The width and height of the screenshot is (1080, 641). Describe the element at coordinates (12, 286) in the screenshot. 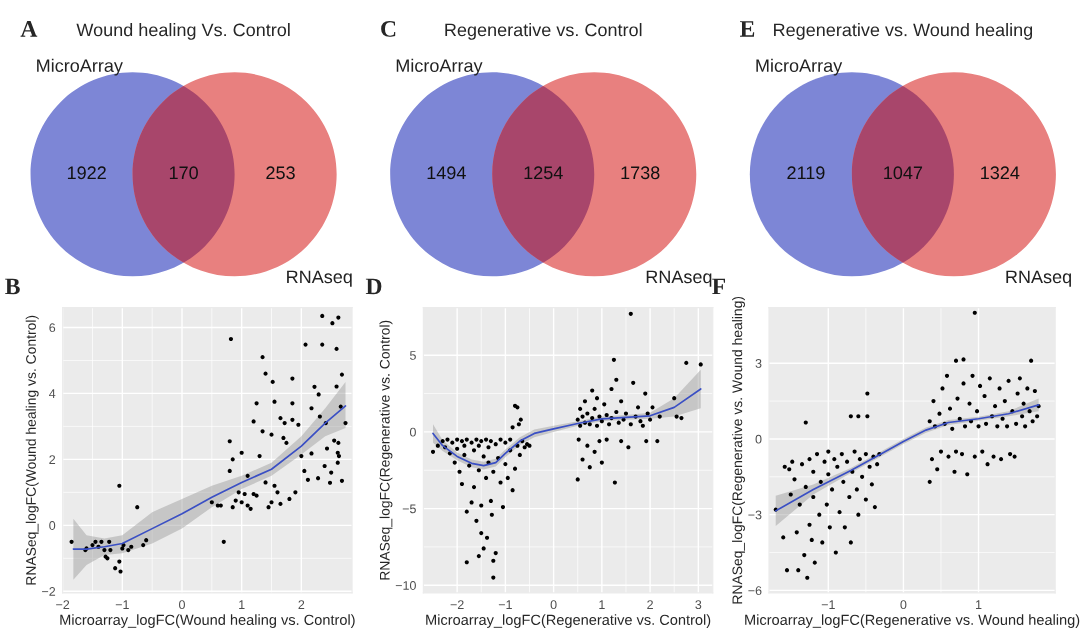

I see `text: B` at that location.